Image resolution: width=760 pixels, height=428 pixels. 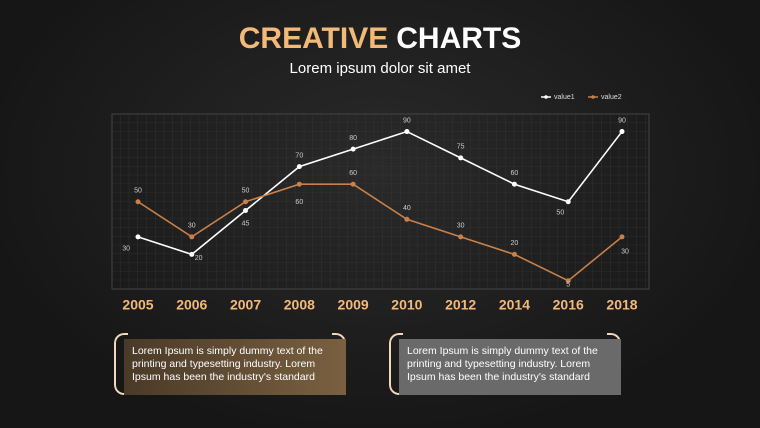 What do you see at coordinates (353, 305) in the screenshot?
I see `x-tick-label: 2009` at bounding box center [353, 305].